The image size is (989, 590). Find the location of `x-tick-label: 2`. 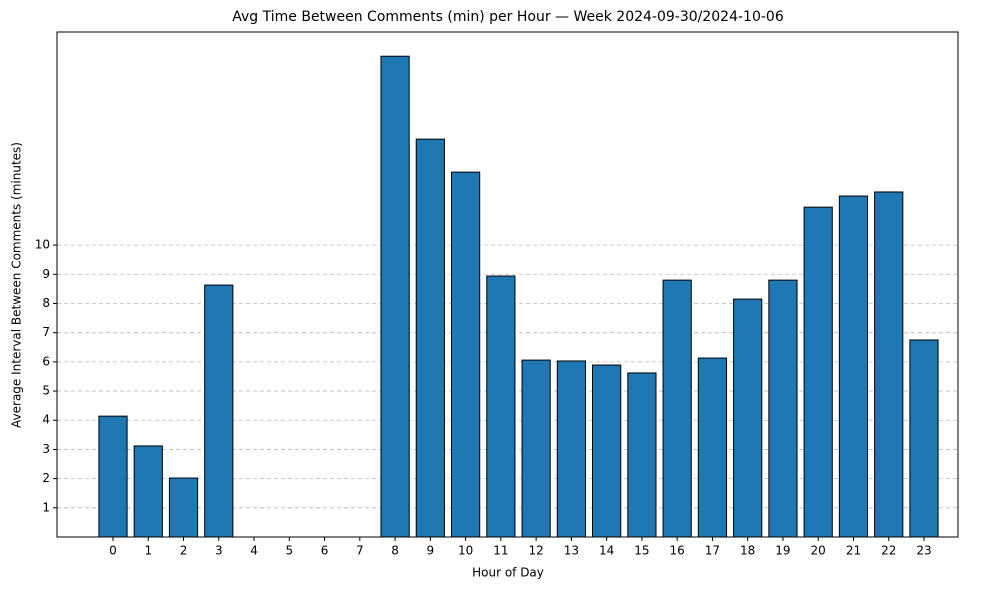

x-tick-label: 2 is located at coordinates (184, 551).